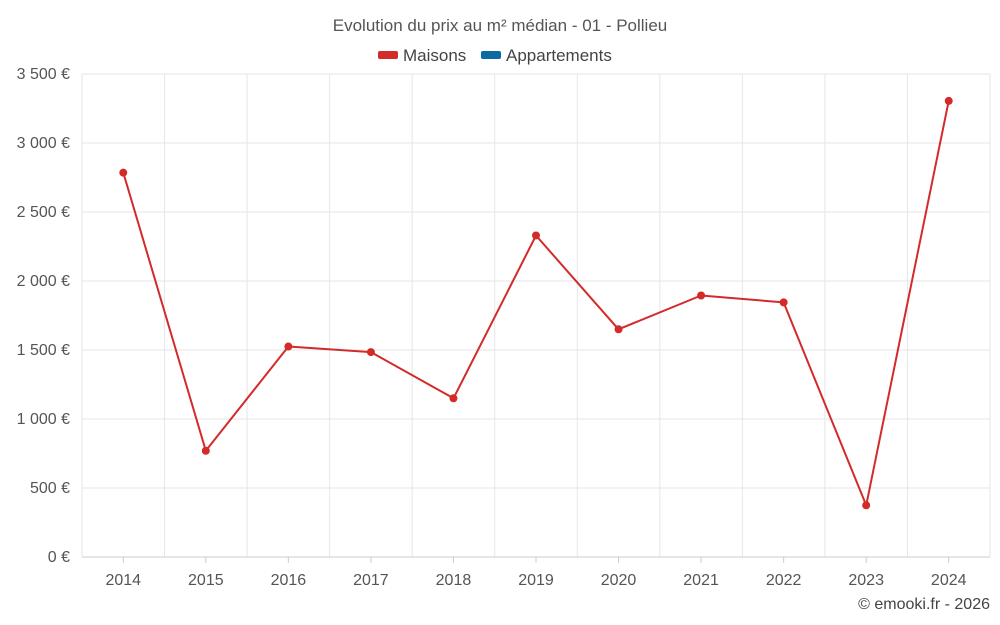  Describe the element at coordinates (434, 55) in the screenshot. I see `legend-label-maisons: Maisons` at that location.